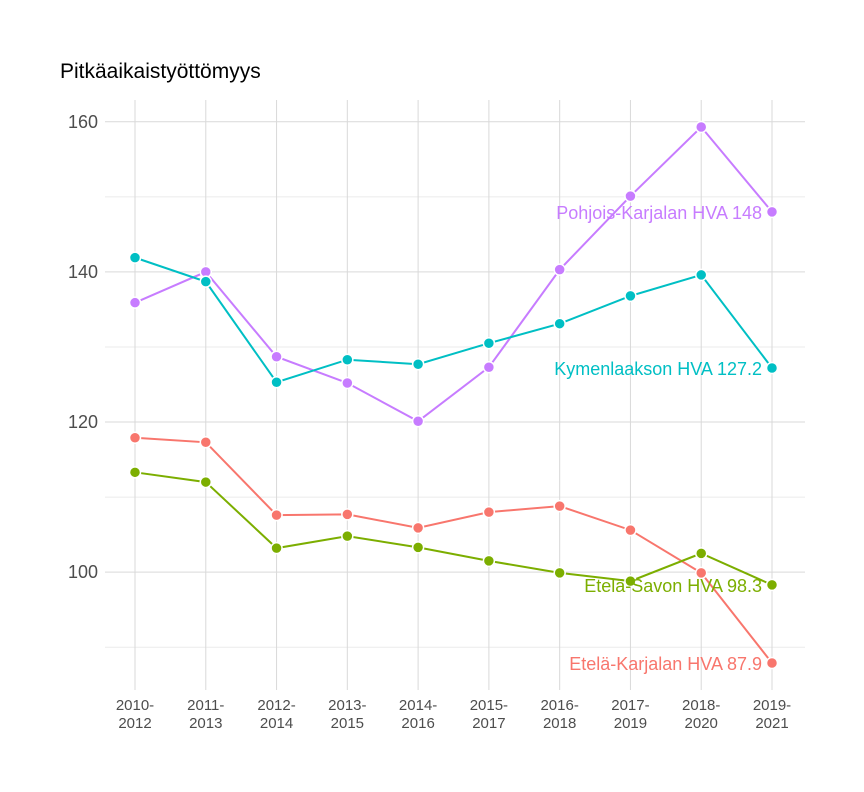  What do you see at coordinates (160, 71) in the screenshot?
I see `chart-title: Pitkäaikaistyöttömyys` at bounding box center [160, 71].